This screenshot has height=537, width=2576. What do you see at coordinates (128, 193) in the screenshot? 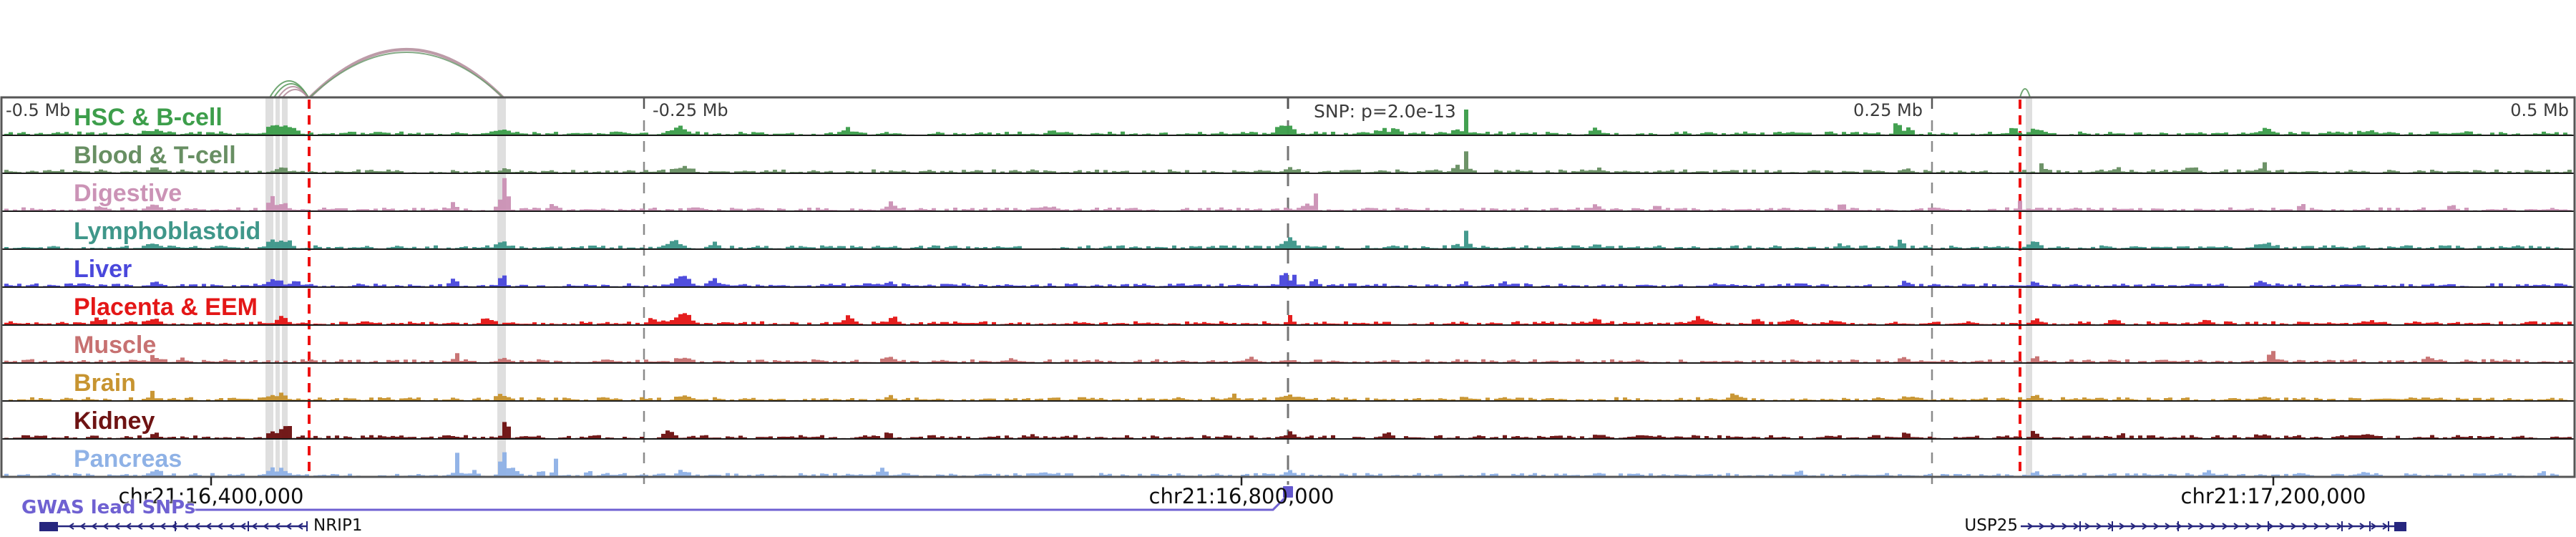
I see `track-label-digestive: Digestive` at bounding box center [128, 193].